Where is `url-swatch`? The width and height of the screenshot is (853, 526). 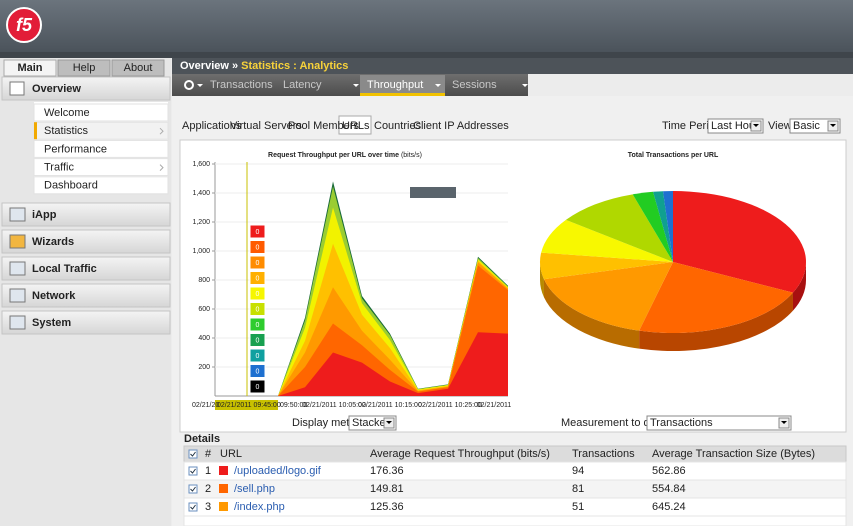
url-swatch is located at coordinates (223, 470).